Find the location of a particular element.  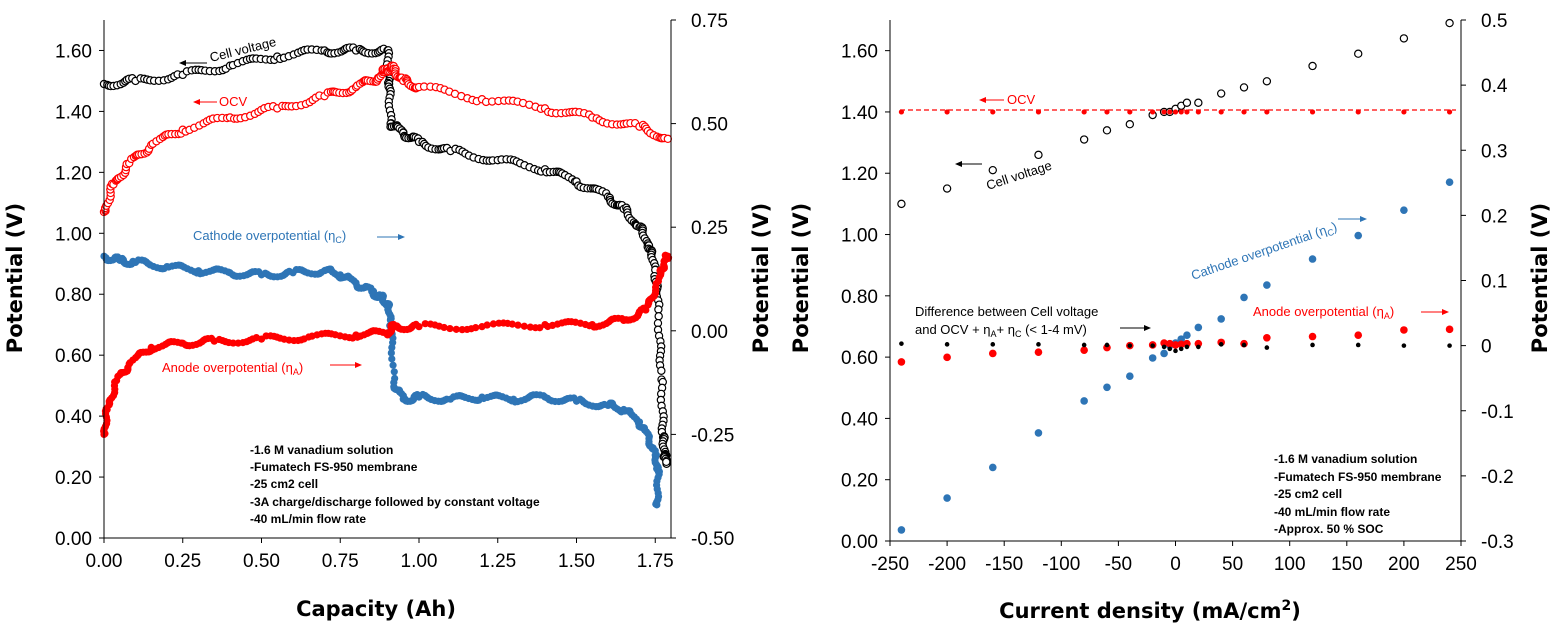

left-y-tick-label: 1.20 is located at coordinates (73, 173).